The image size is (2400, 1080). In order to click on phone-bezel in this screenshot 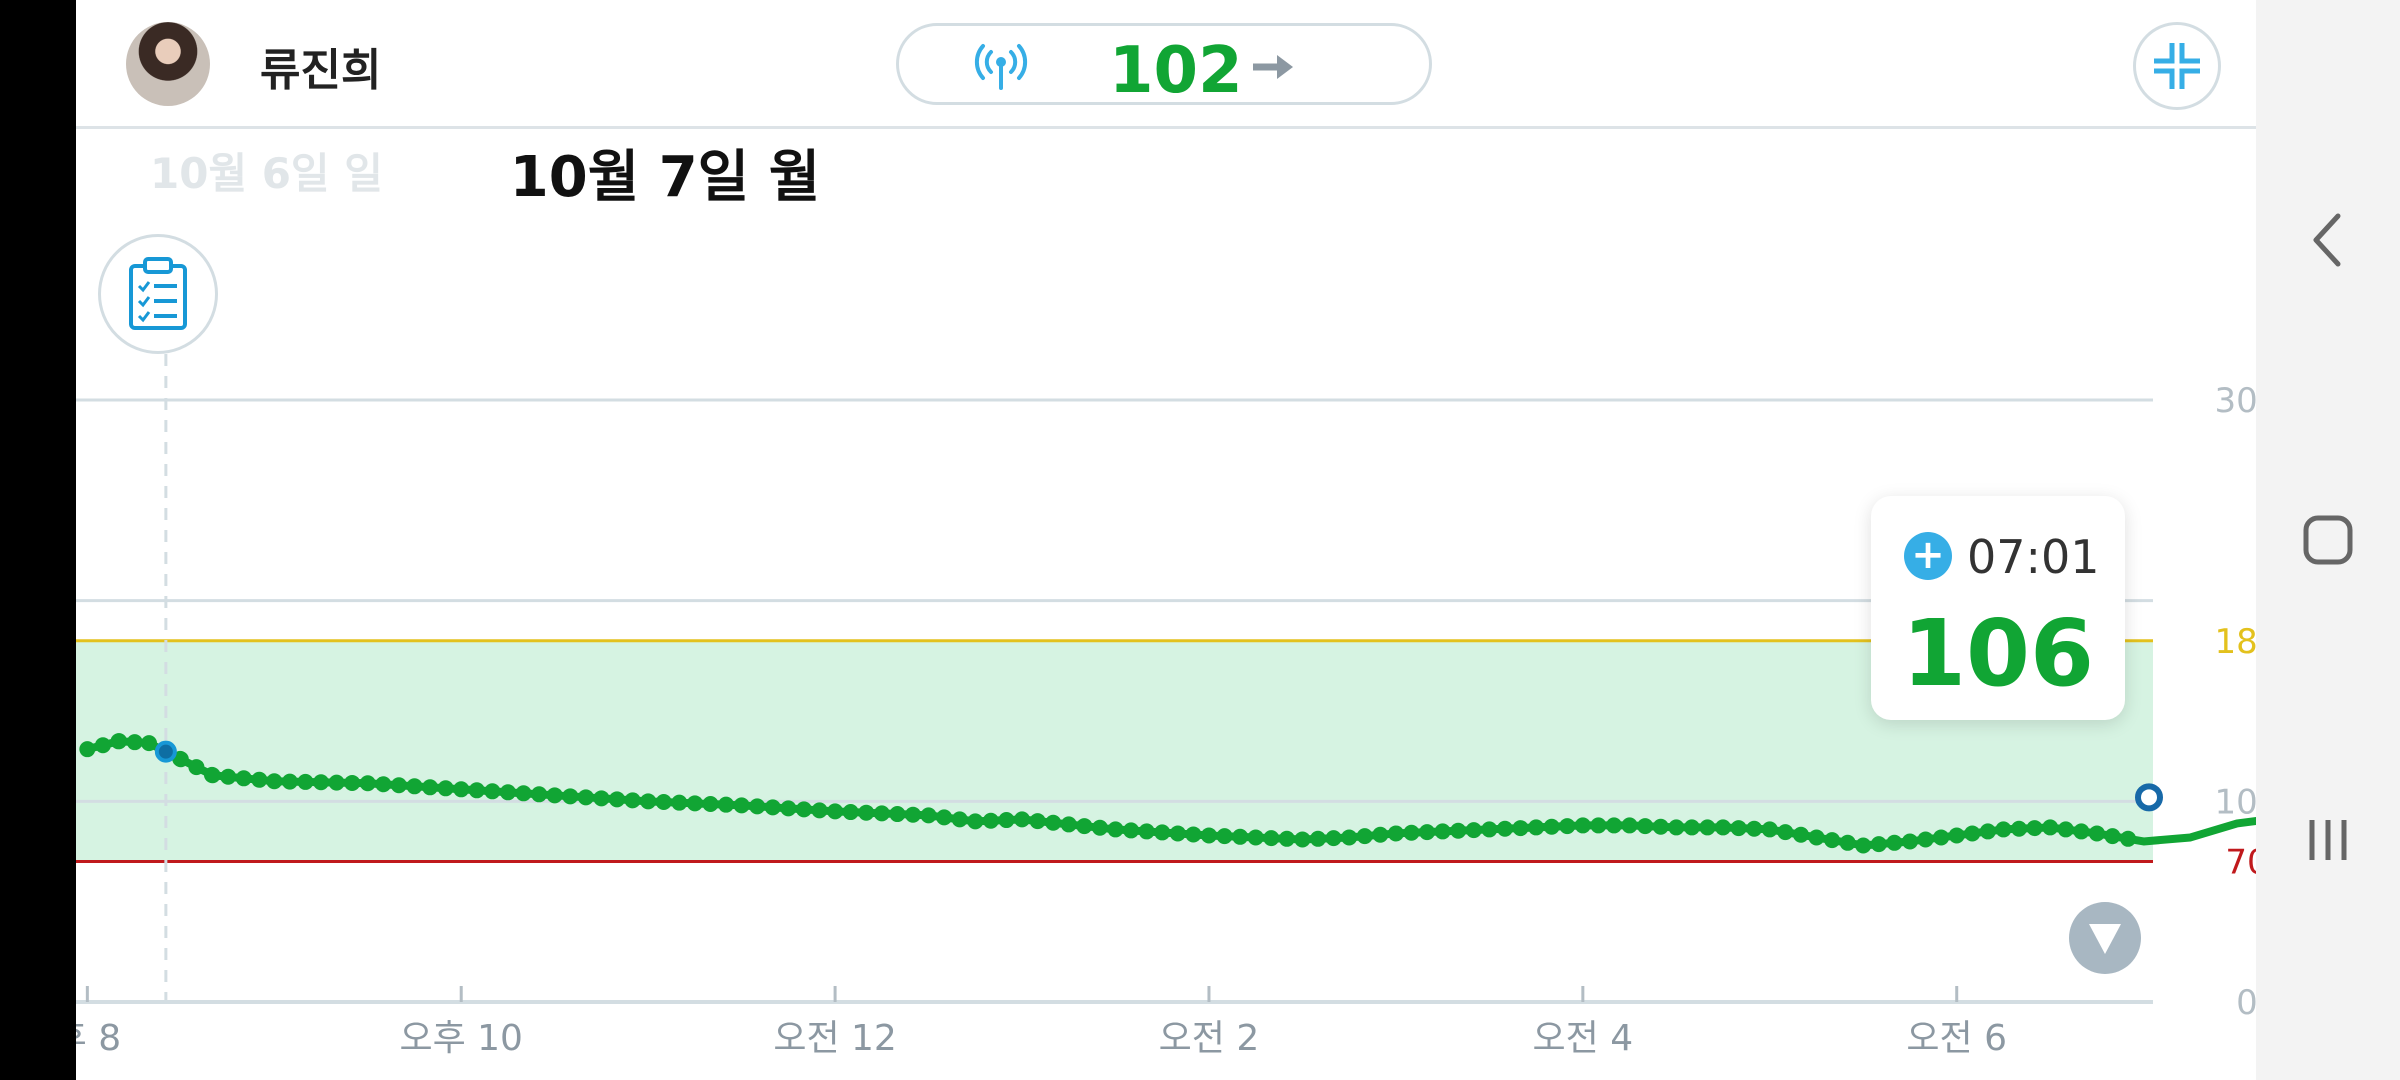, I will do `click(38, 540)`.